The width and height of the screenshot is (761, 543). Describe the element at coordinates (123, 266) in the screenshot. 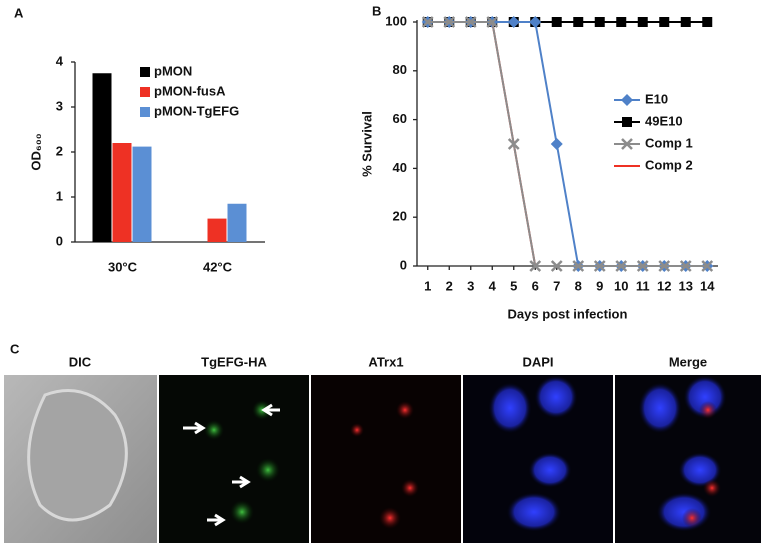

I see `x-tick-label: 30°C` at that location.